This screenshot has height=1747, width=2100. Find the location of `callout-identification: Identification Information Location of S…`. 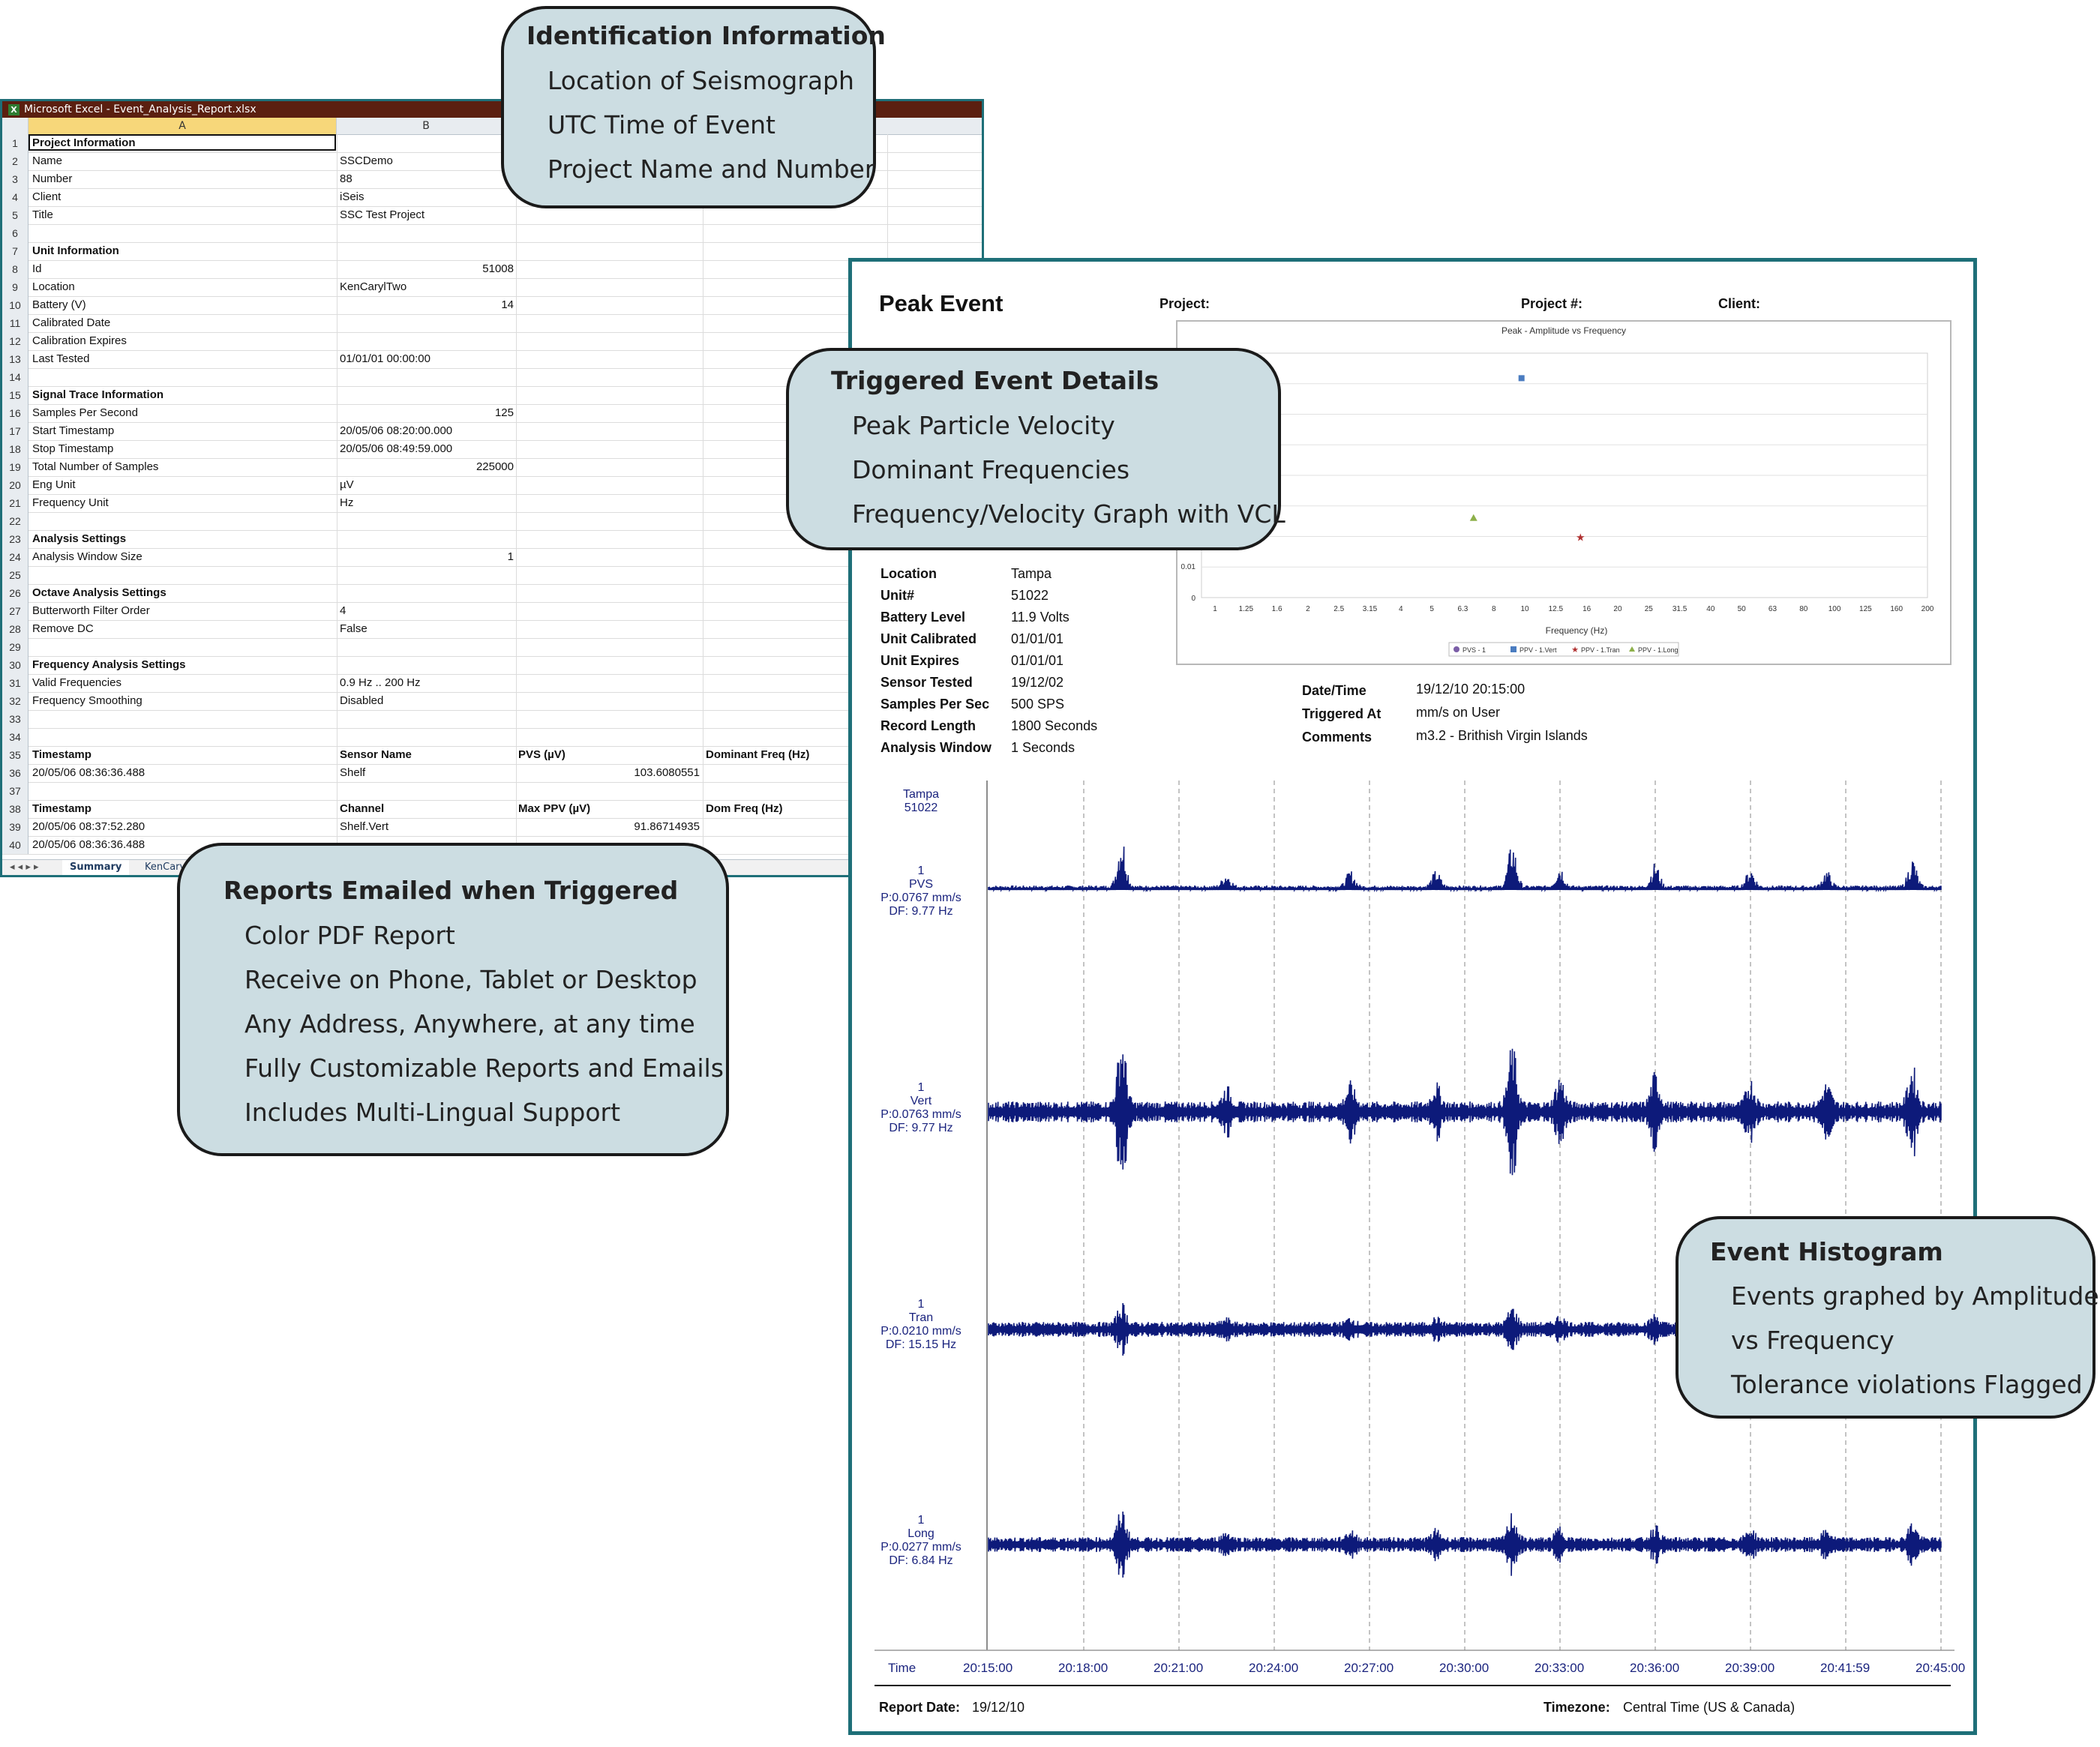

callout-identification: Identification Information Location of S… is located at coordinates (693, 107).